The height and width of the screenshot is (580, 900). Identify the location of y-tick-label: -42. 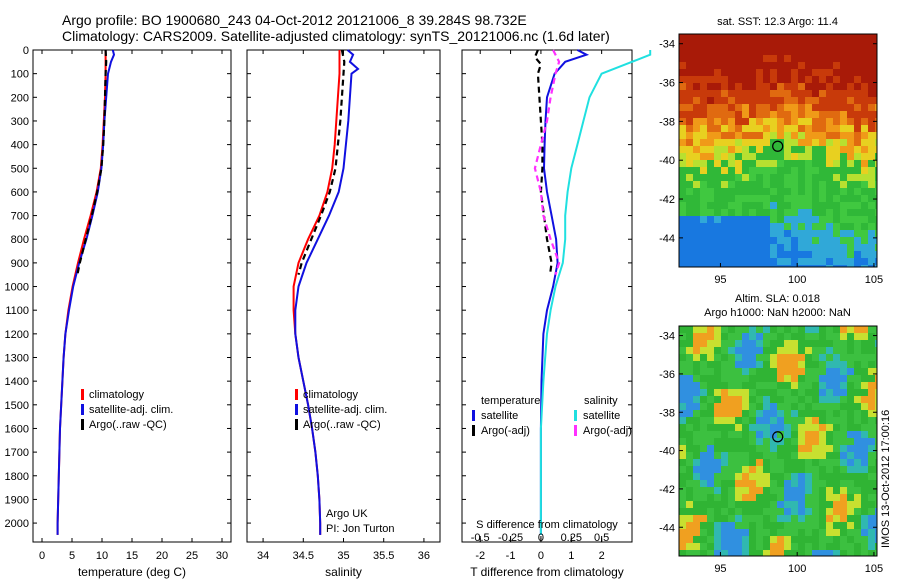
(667, 490).